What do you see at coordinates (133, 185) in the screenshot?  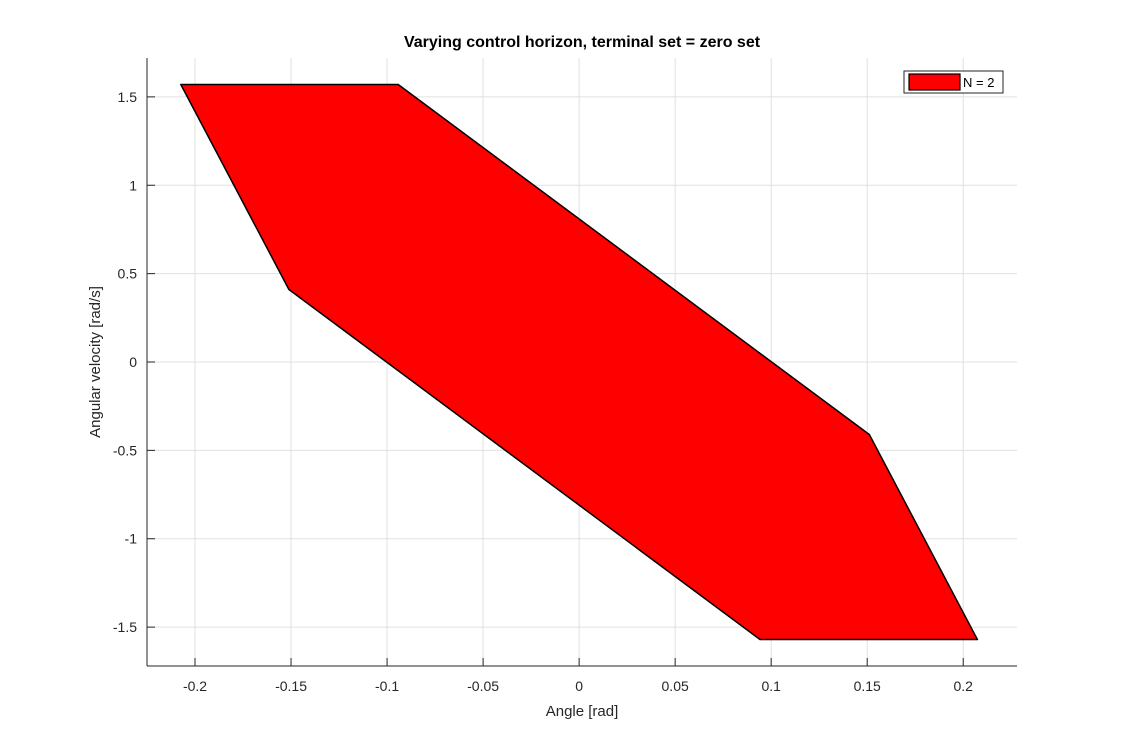 I see `y-tick-label: 1` at bounding box center [133, 185].